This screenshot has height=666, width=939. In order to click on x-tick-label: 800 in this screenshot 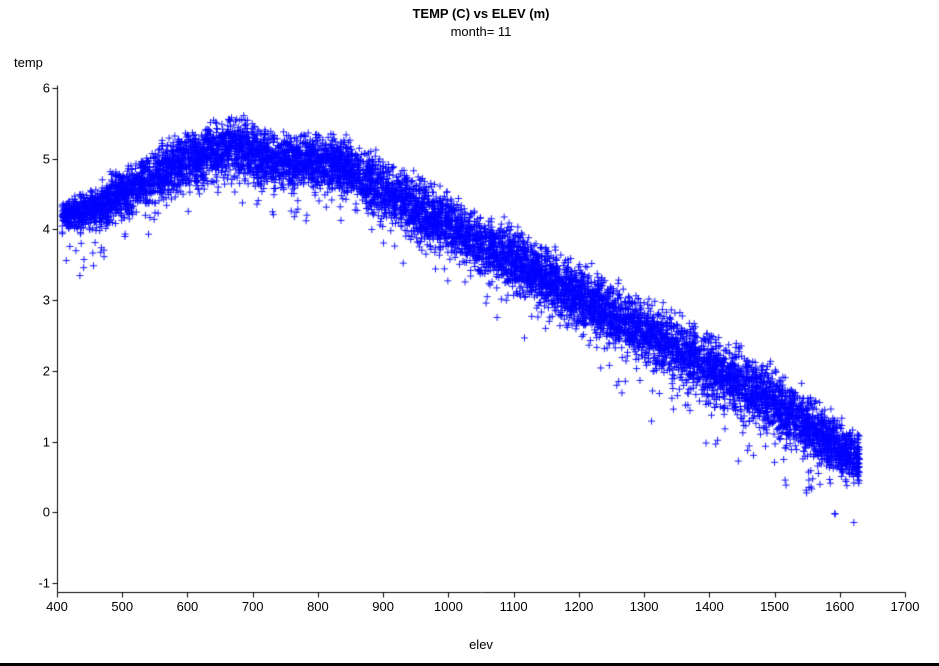, I will do `click(318, 606)`.